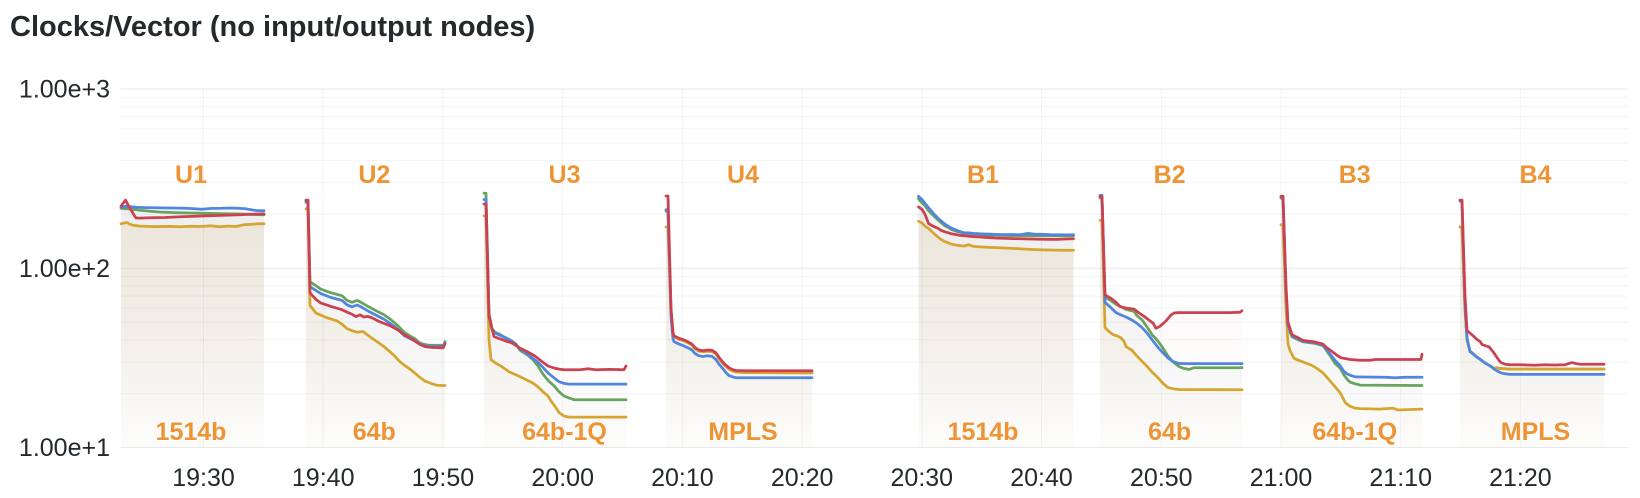 Image resolution: width=1640 pixels, height=498 pixels. I want to click on svg-text: 1.00e+1, so click(64, 448).